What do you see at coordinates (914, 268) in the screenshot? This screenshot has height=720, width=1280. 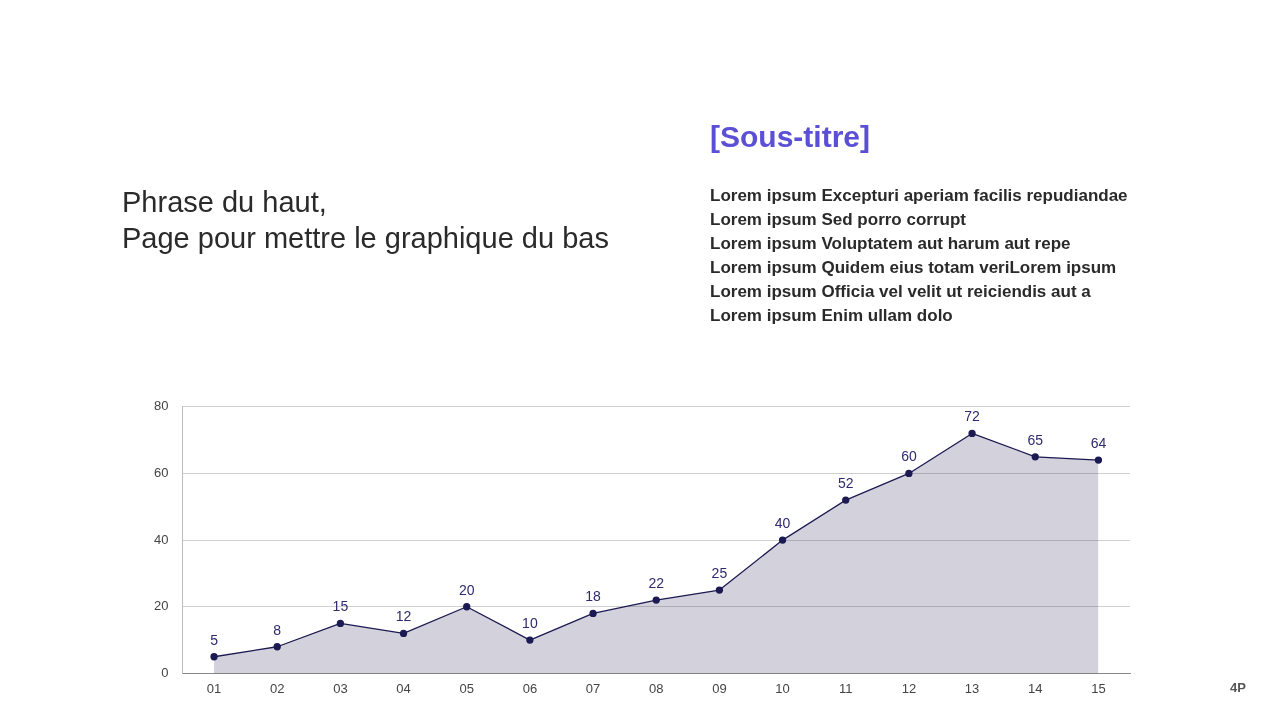 I see `text: Lorem ipsum Quidem eius totam veriLorem ipsum` at bounding box center [914, 268].